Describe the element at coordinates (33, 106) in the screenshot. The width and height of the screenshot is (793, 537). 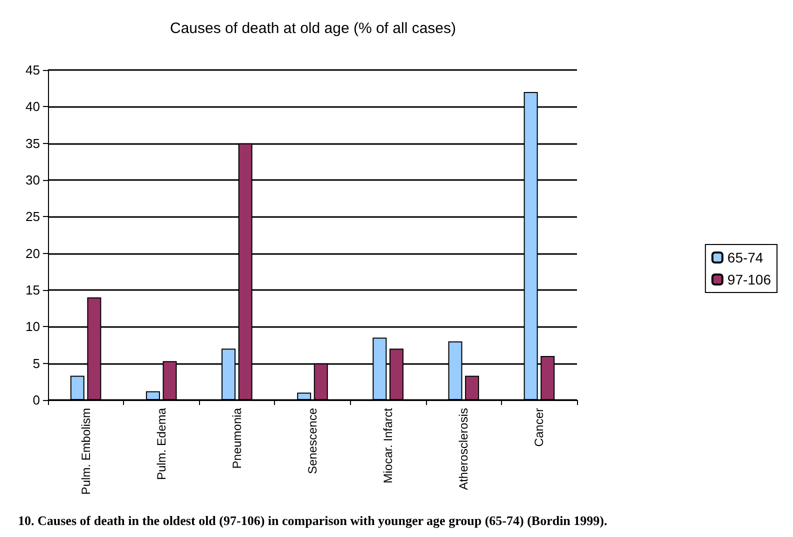
I see `y-tick-label: 40` at that location.